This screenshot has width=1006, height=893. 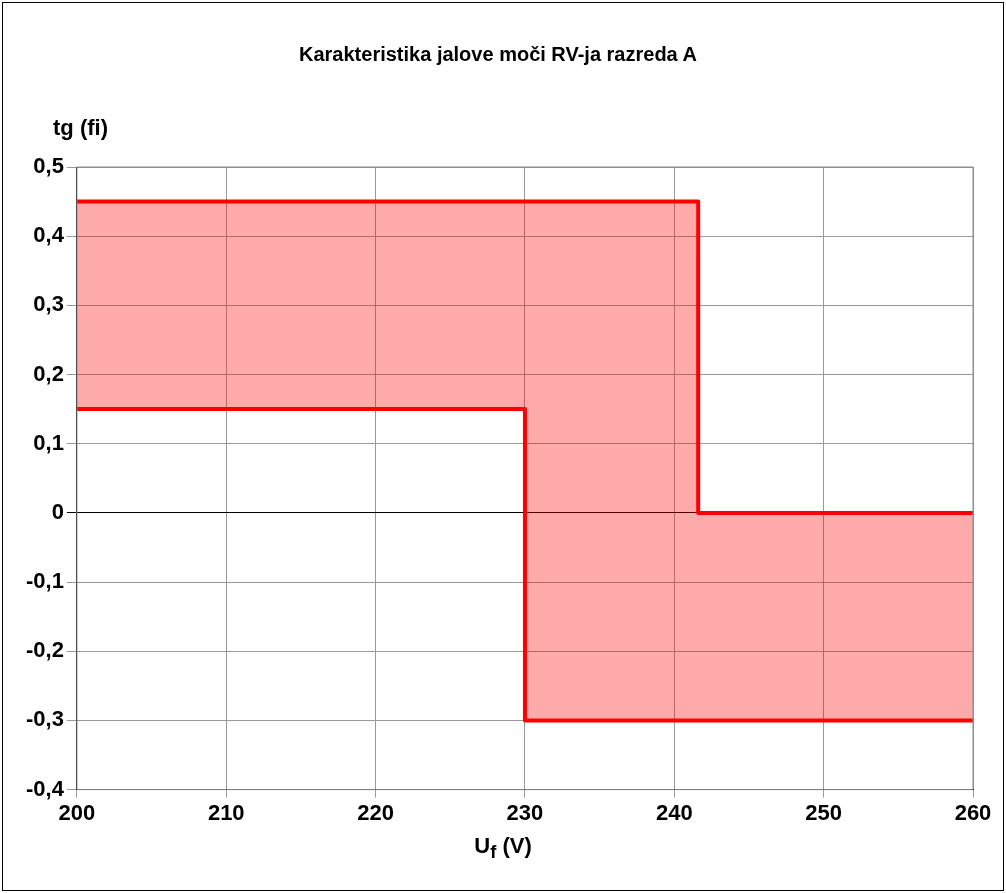 What do you see at coordinates (375, 812) in the screenshot?
I see `x-tick-label: 220` at bounding box center [375, 812].